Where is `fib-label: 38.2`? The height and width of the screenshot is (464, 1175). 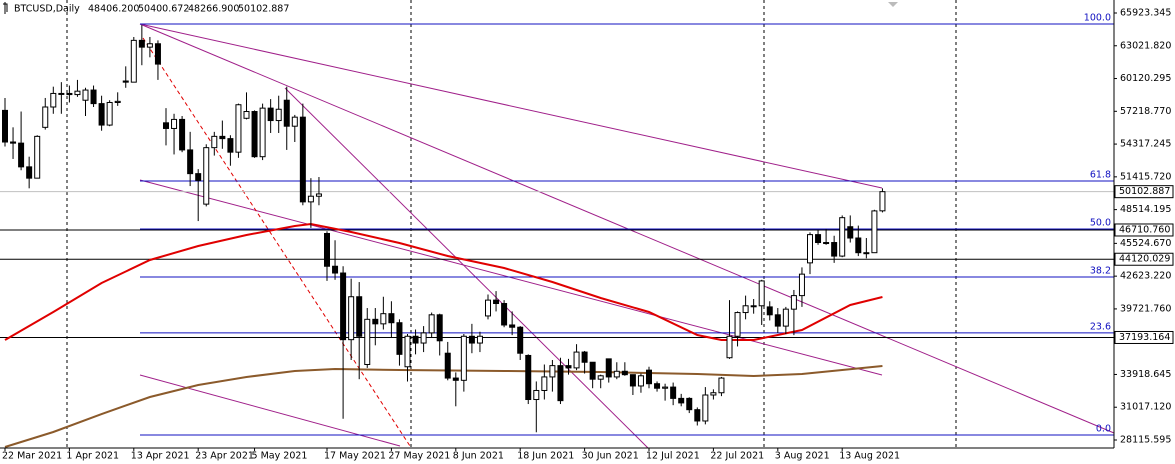
fib-label: 38.2 is located at coordinates (1100, 270).